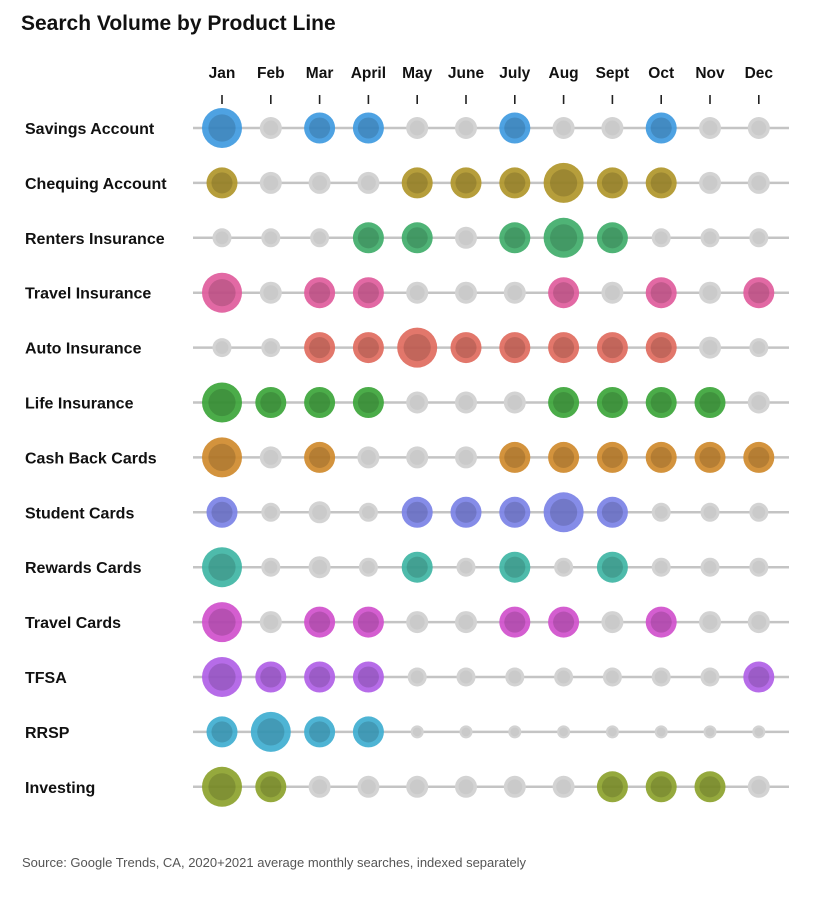  Describe the element at coordinates (661, 787) in the screenshot. I see `bubble-investing-oct` at that location.